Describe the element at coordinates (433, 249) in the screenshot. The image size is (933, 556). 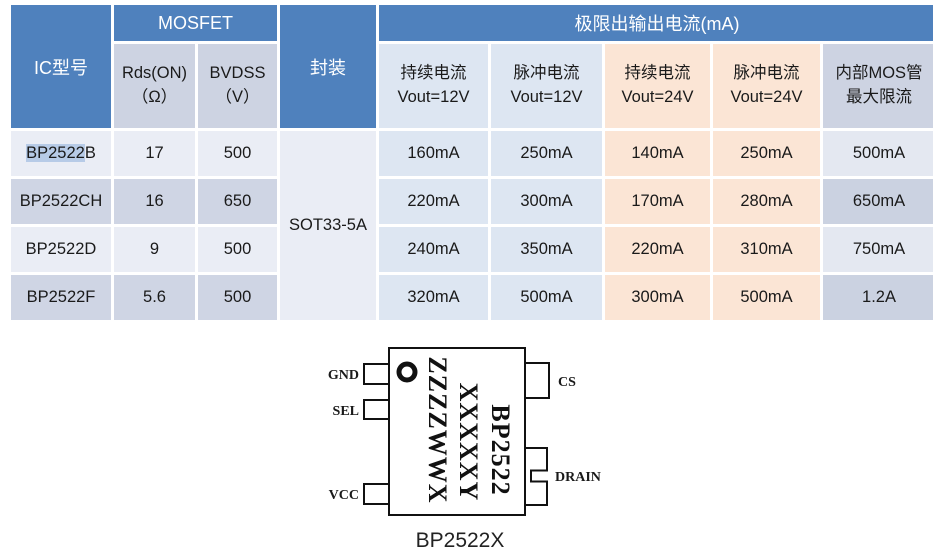
I see `cell-i12c: 240mA` at that location.